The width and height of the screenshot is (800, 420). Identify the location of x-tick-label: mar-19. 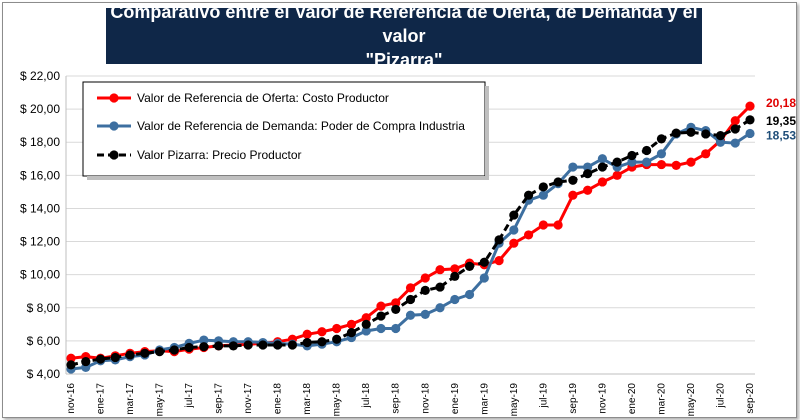
(484, 399).